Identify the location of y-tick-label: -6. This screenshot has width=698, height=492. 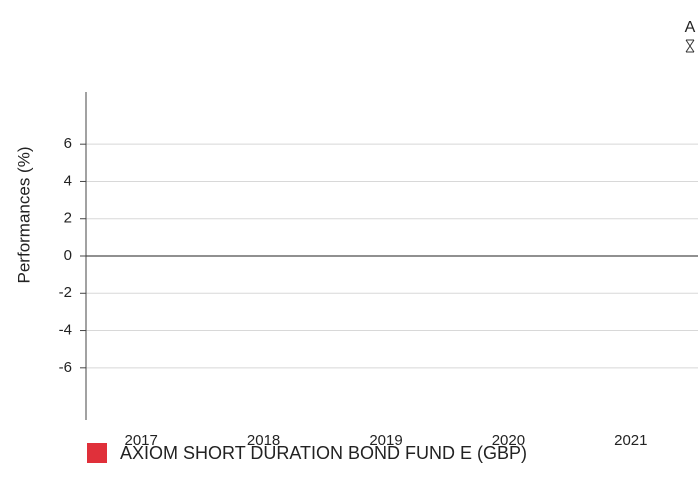
(65, 367).